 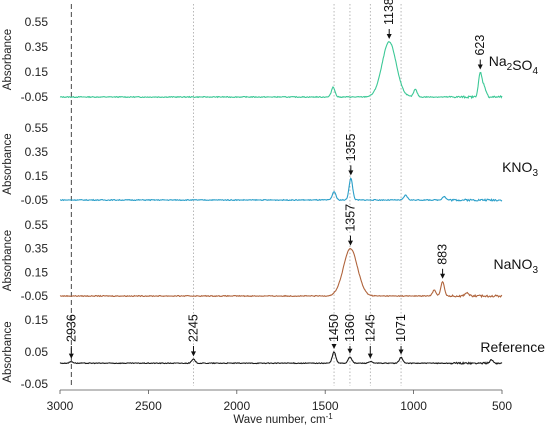 I want to click on series-label: KNO3, so click(x=520, y=169).